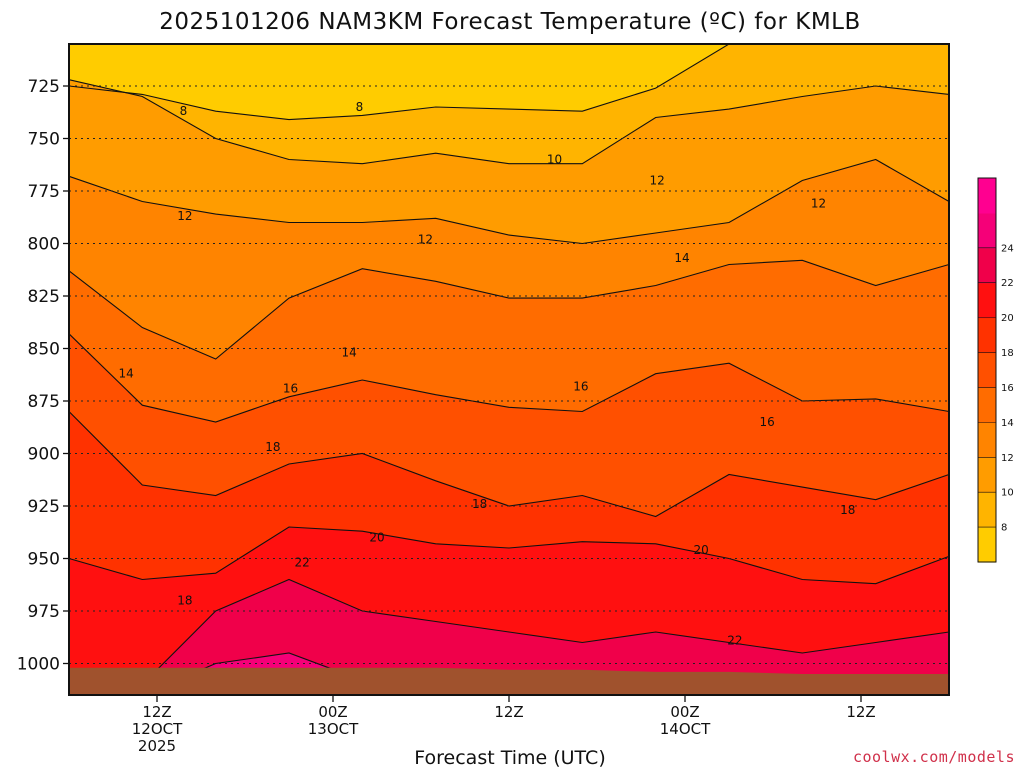 The image size is (1024, 768). Describe the element at coordinates (44, 350) in the screenshot. I see `y-tick-label-850: 850` at that location.